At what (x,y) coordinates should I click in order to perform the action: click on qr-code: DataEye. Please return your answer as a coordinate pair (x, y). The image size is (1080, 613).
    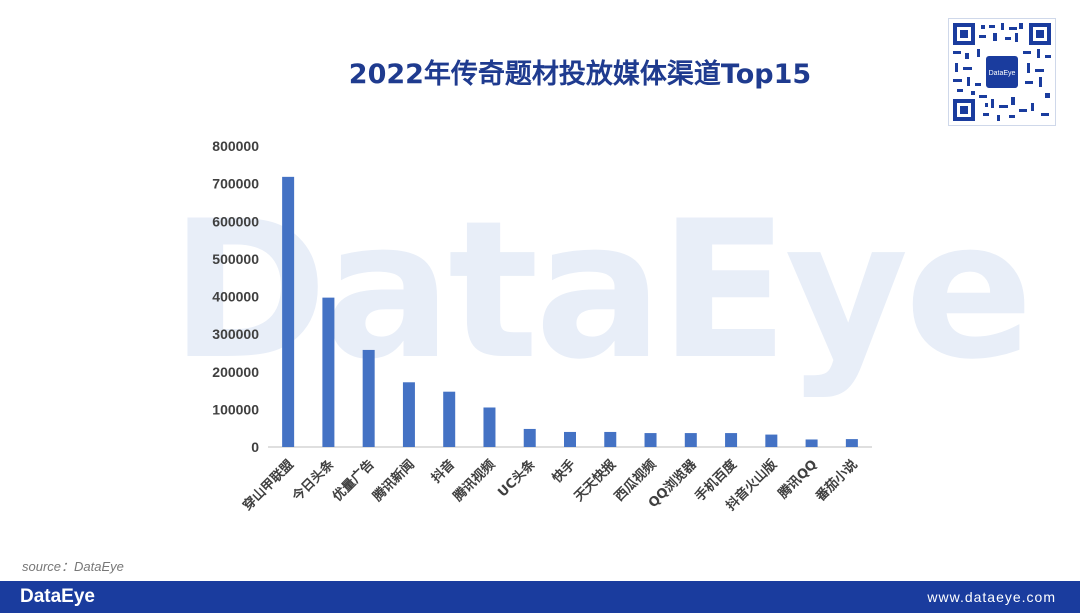
    Looking at the image, I should click on (1002, 72).